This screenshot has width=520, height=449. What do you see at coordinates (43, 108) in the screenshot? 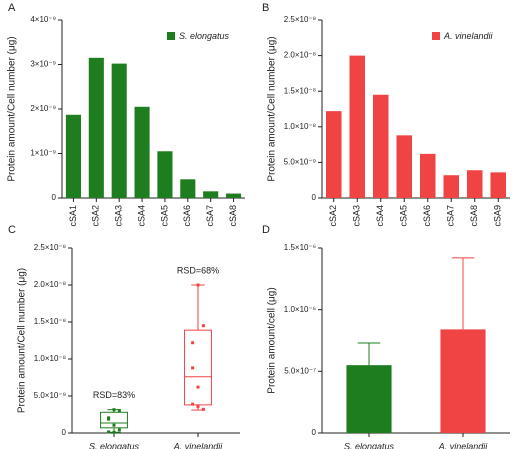
I see `y-tick-label: 2×10⁻⁹` at bounding box center [43, 108].